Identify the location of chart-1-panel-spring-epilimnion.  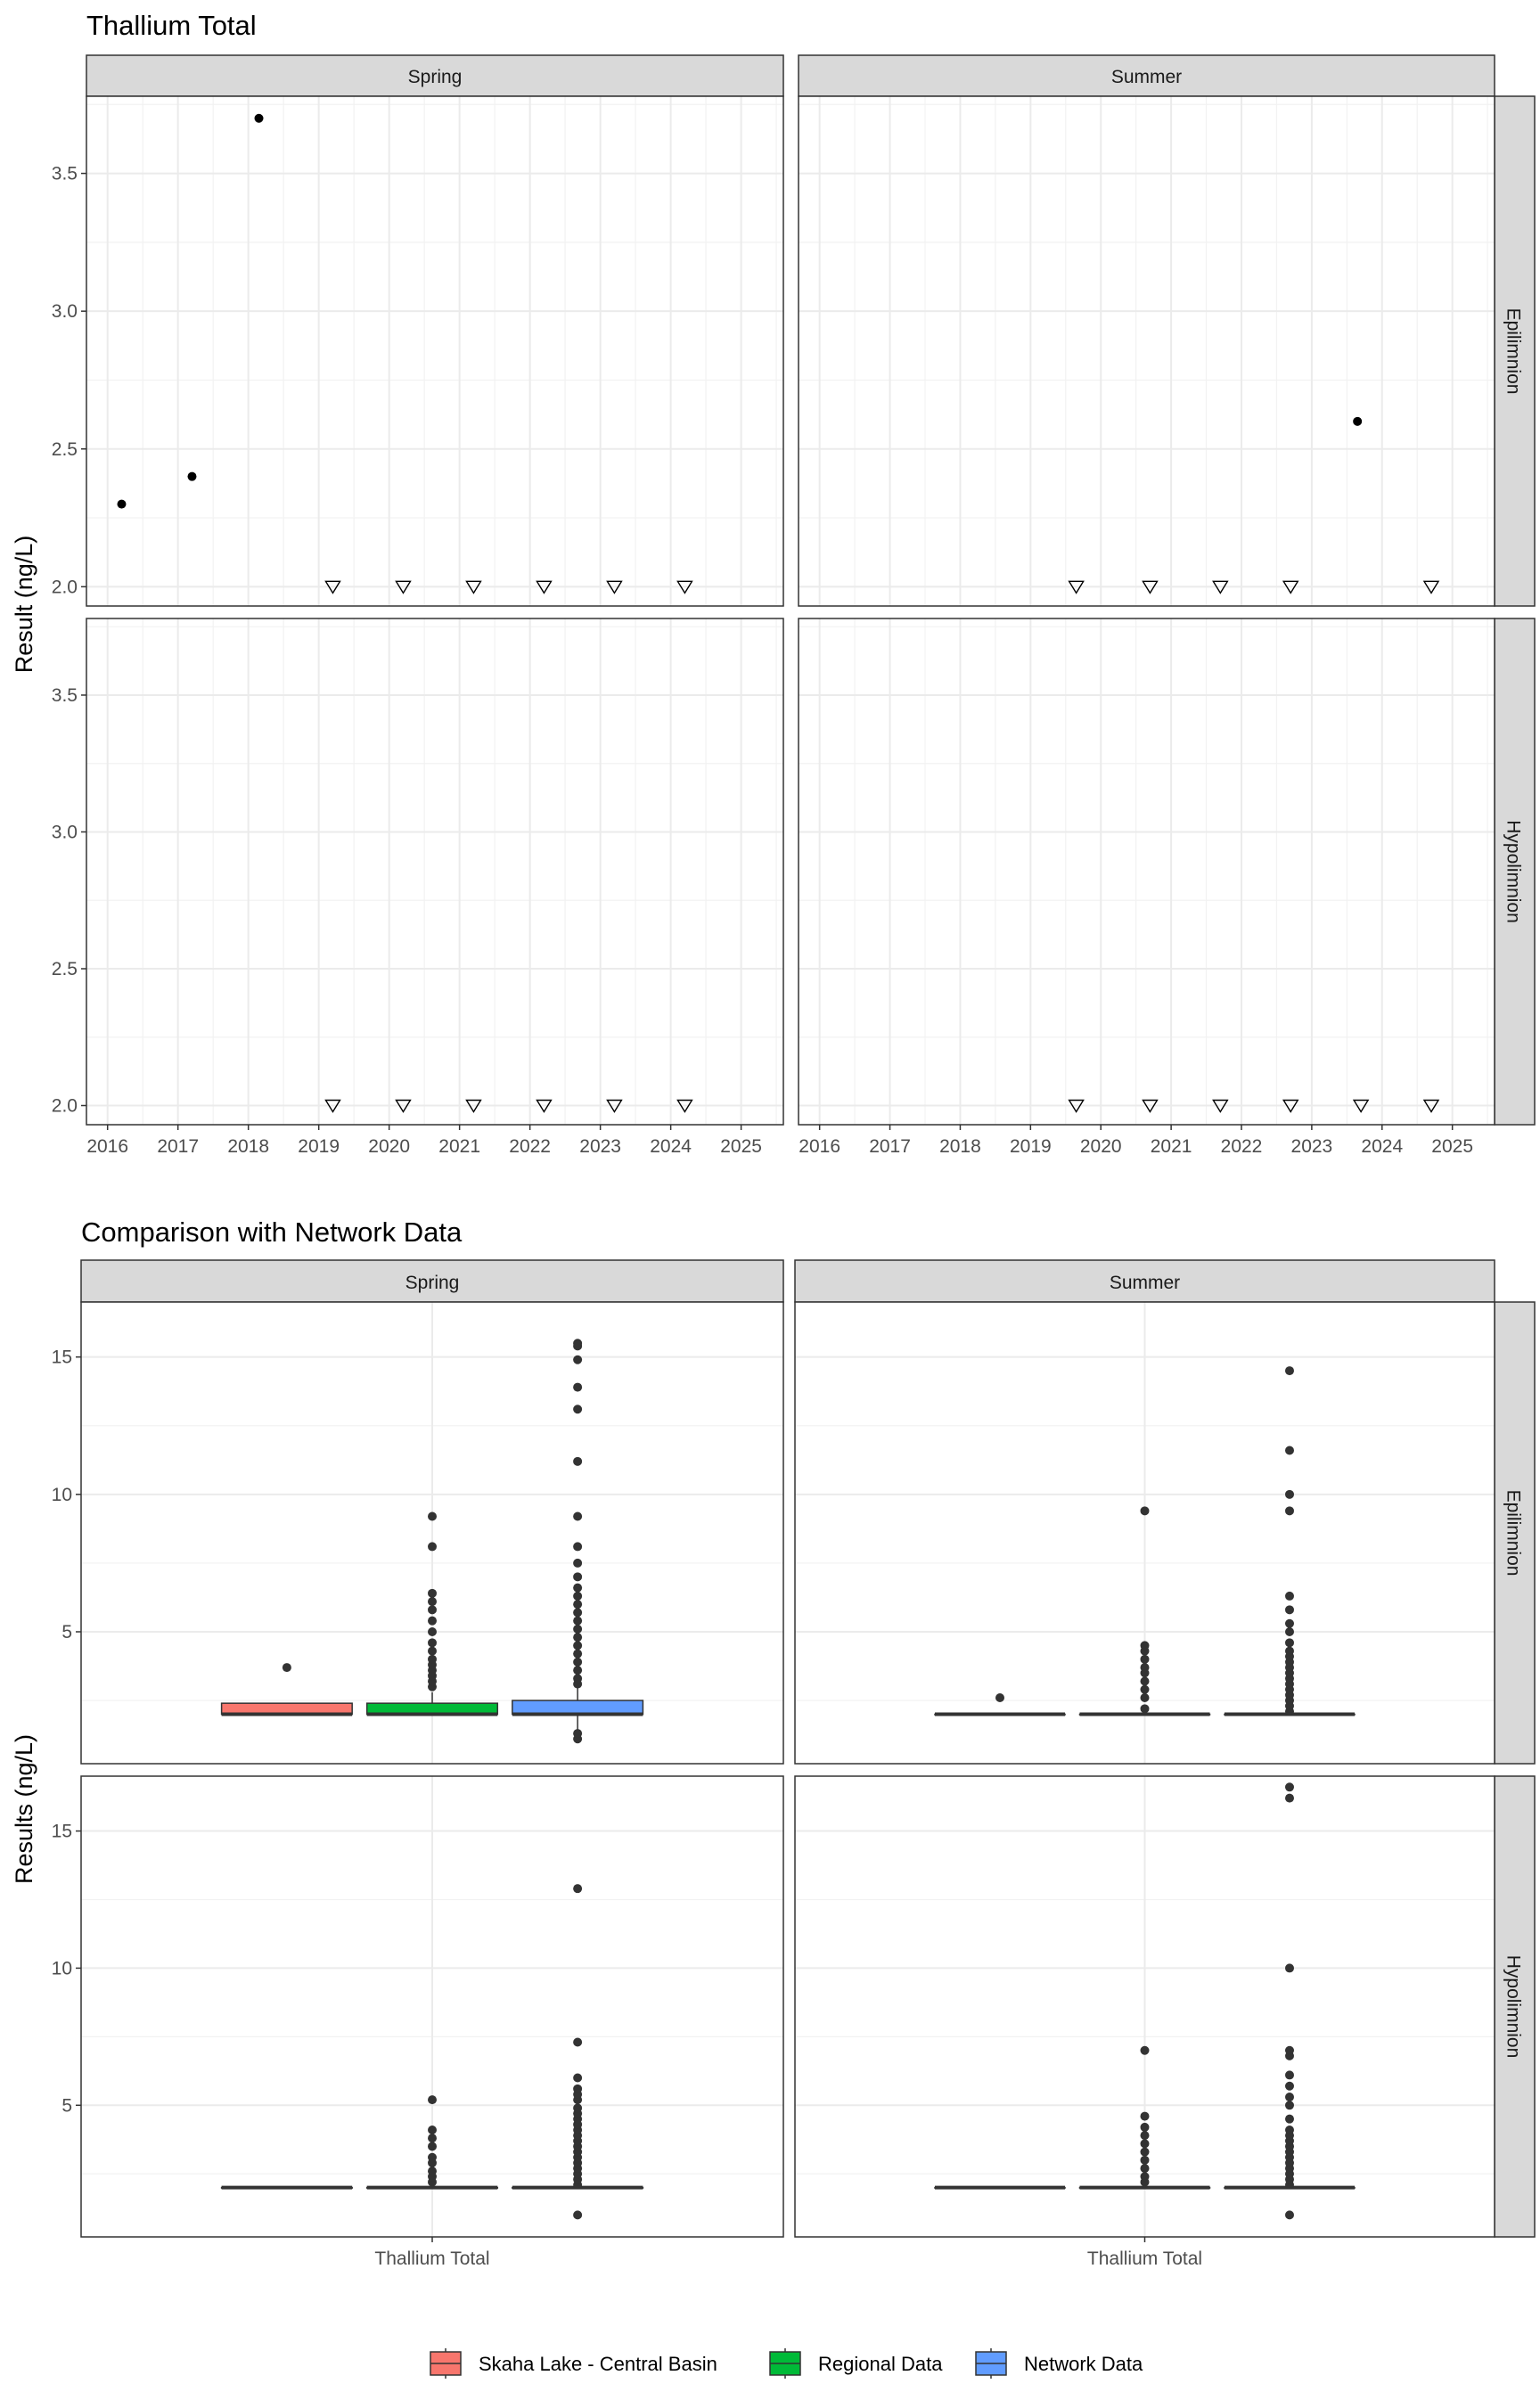
(435, 351).